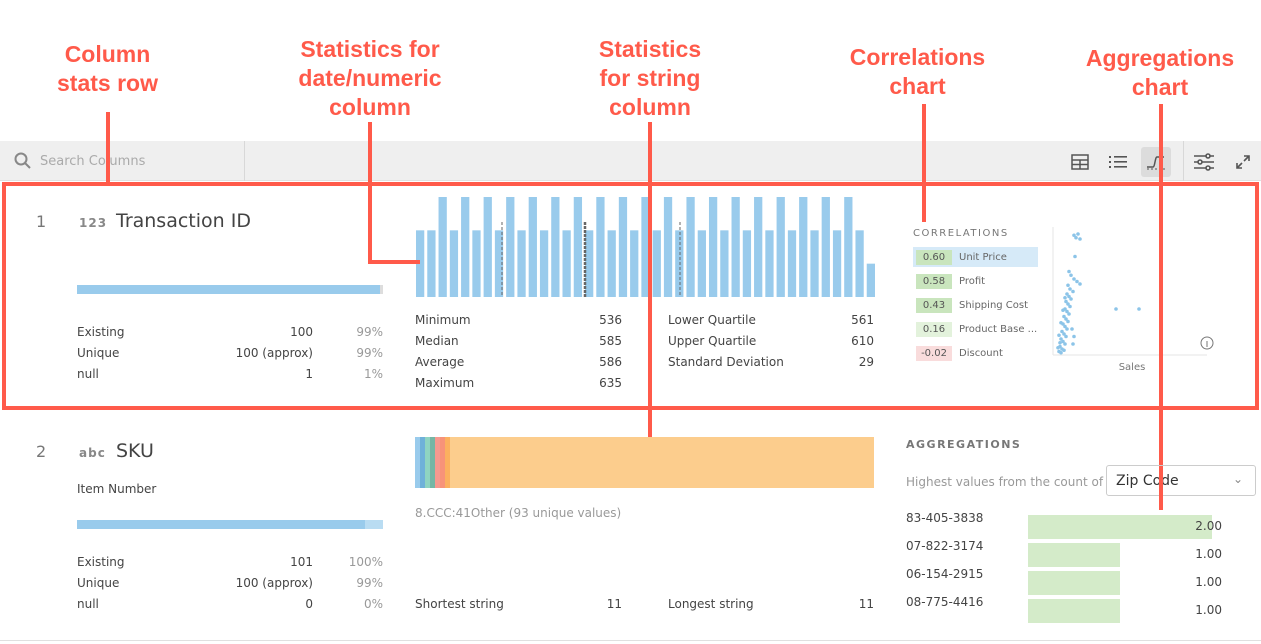  I want to click on toolbar-divider, so click(1183, 161).